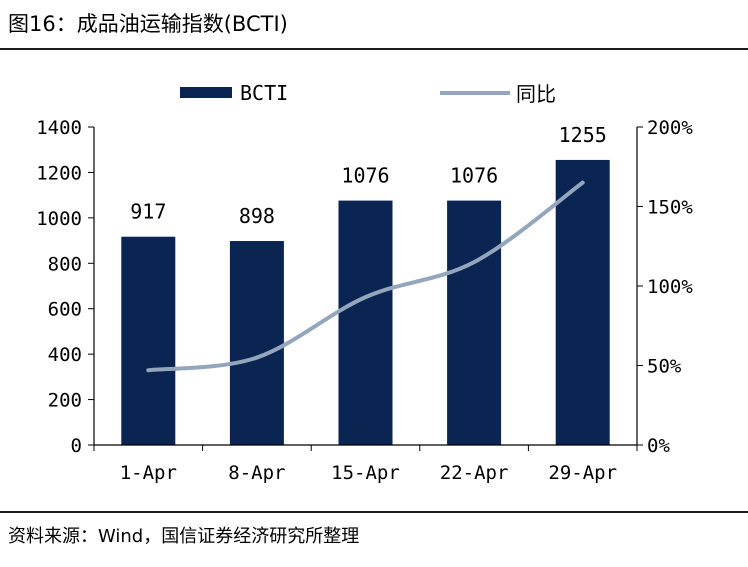  Describe the element at coordinates (374, 49) in the screenshot. I see `top-rule` at that location.